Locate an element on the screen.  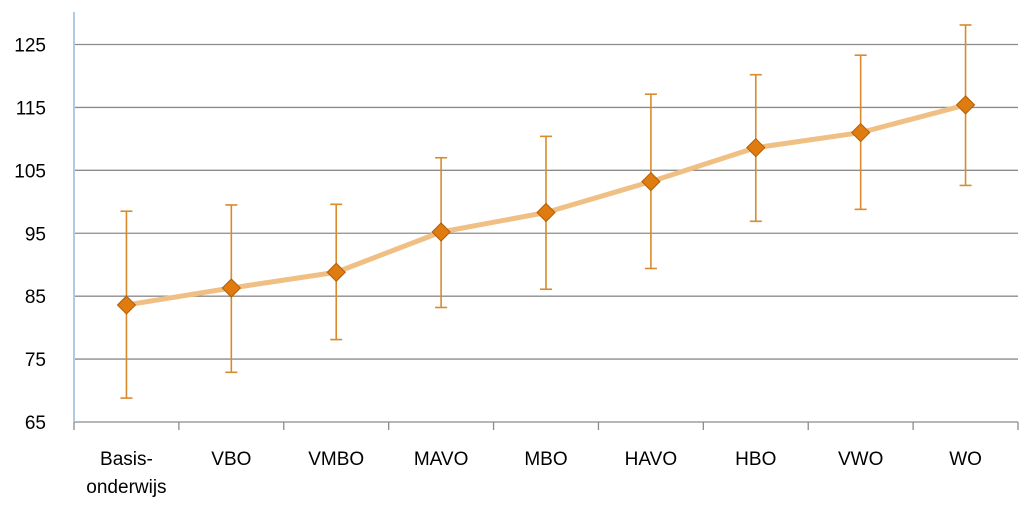
y-tick-label: 105 is located at coordinates (30, 171).